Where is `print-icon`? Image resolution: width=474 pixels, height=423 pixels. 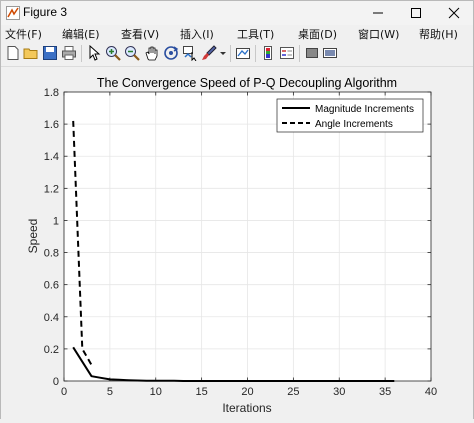
print-icon is located at coordinates (69, 53).